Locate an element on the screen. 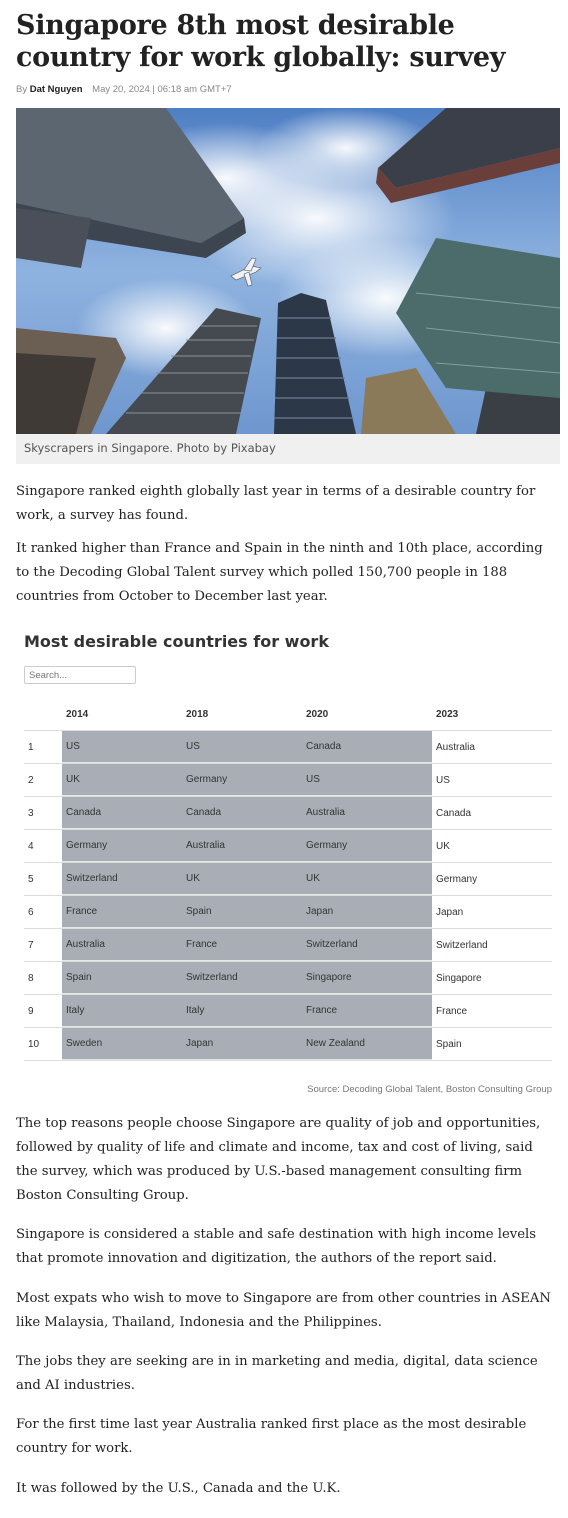  author-link: Dat Nguyen is located at coordinates (56, 89).